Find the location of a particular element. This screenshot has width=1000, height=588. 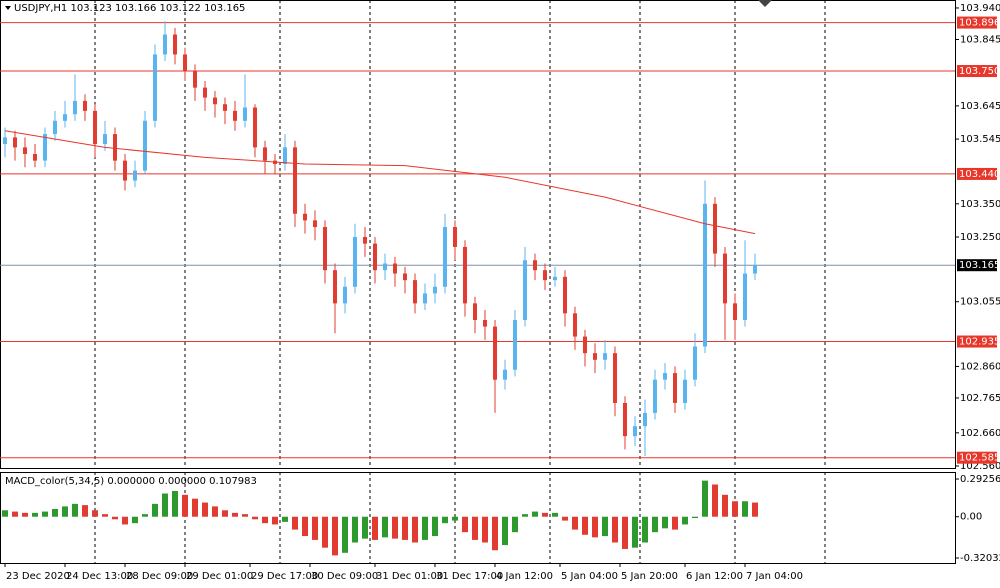

x-tick-label: 29 Dec 17:00 is located at coordinates (284, 576).